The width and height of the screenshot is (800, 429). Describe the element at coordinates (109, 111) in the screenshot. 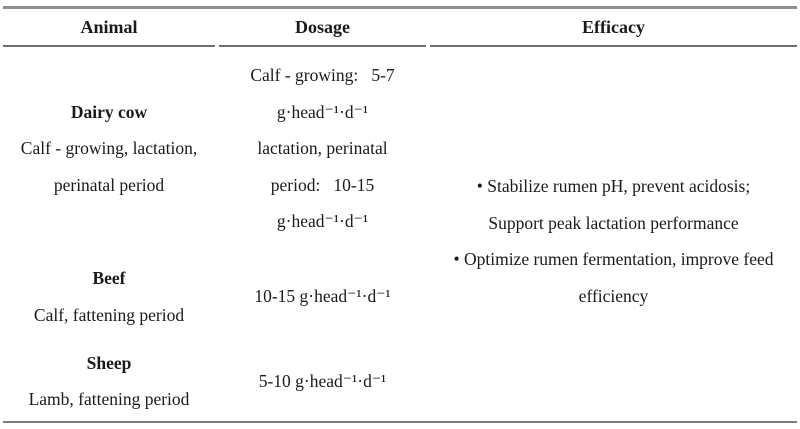

I see `animal-name-dairy-cow: Dairy cow` at that location.